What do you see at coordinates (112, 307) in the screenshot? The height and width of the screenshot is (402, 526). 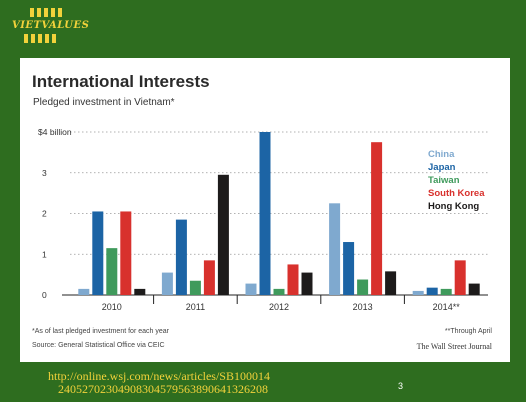 I see `x-tick-label: 2010` at bounding box center [112, 307].